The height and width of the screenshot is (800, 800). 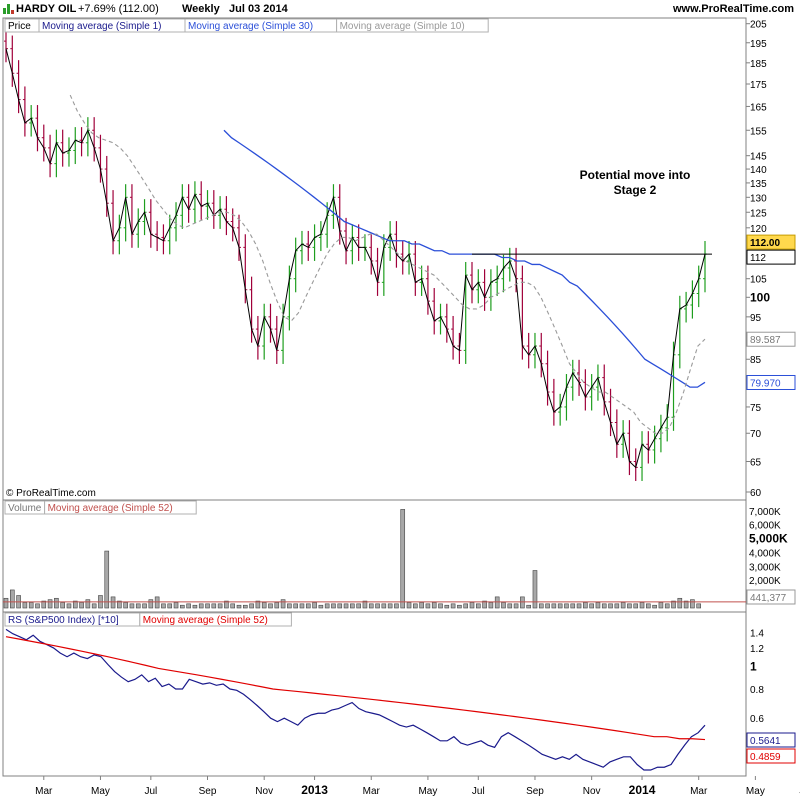 I want to click on rs-axis-label: 1, so click(x=753, y=666).